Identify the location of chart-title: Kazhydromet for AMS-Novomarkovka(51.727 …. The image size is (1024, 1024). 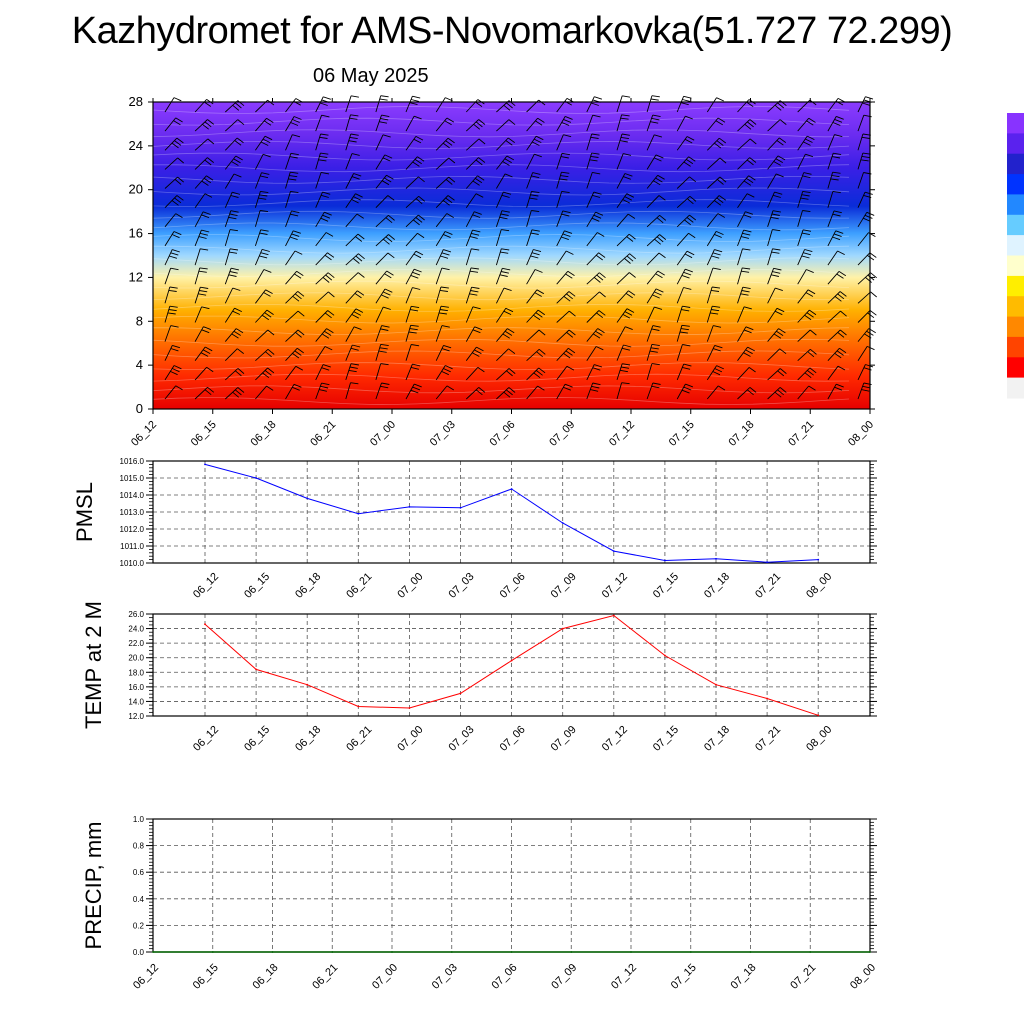
(512, 31).